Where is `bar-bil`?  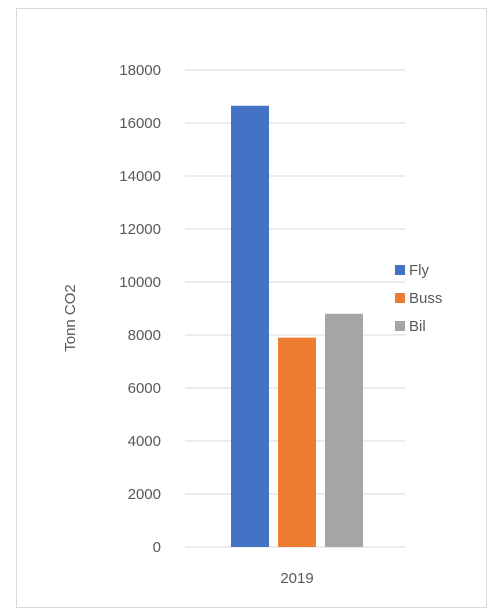 bar-bil is located at coordinates (344, 430).